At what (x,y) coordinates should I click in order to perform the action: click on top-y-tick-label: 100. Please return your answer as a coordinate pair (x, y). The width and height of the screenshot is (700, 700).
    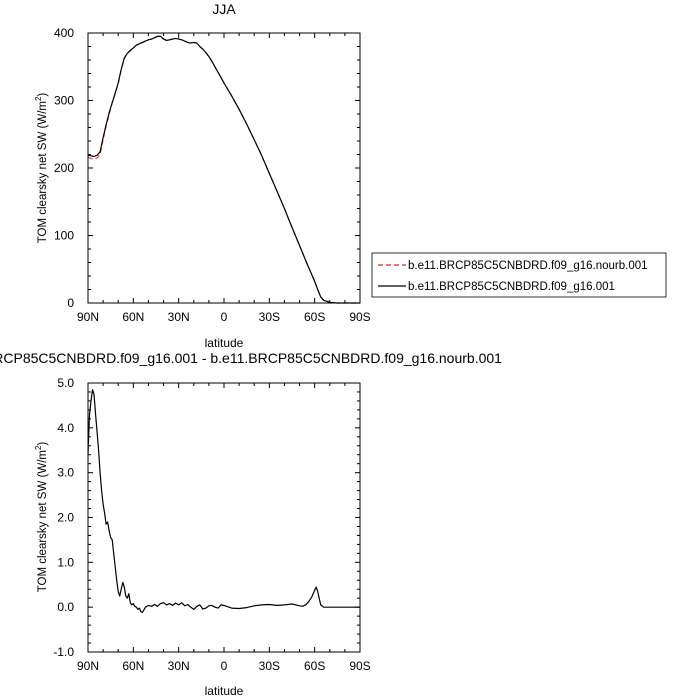
    Looking at the image, I should click on (64, 236).